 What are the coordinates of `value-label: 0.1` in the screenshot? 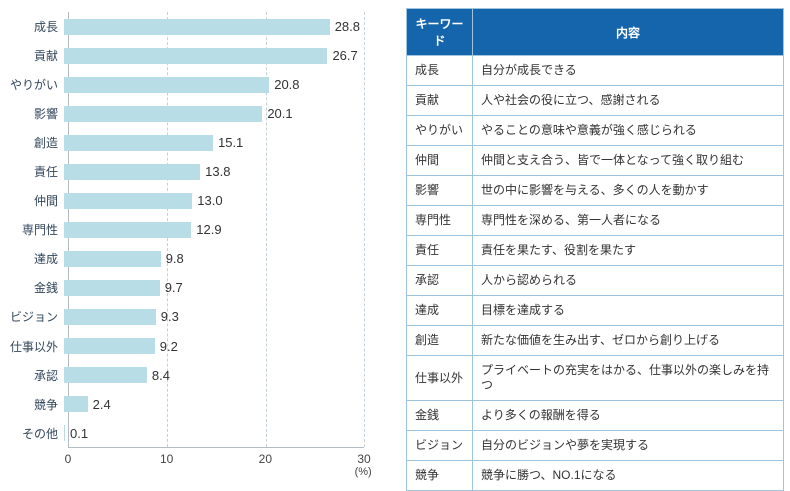 It's located at (79, 433).